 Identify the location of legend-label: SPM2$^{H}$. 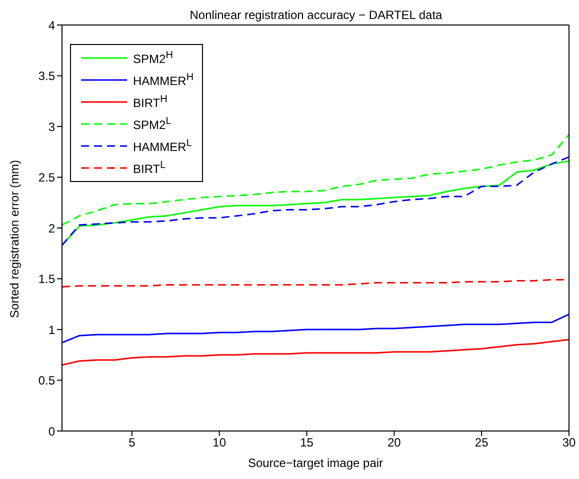
(153, 58).